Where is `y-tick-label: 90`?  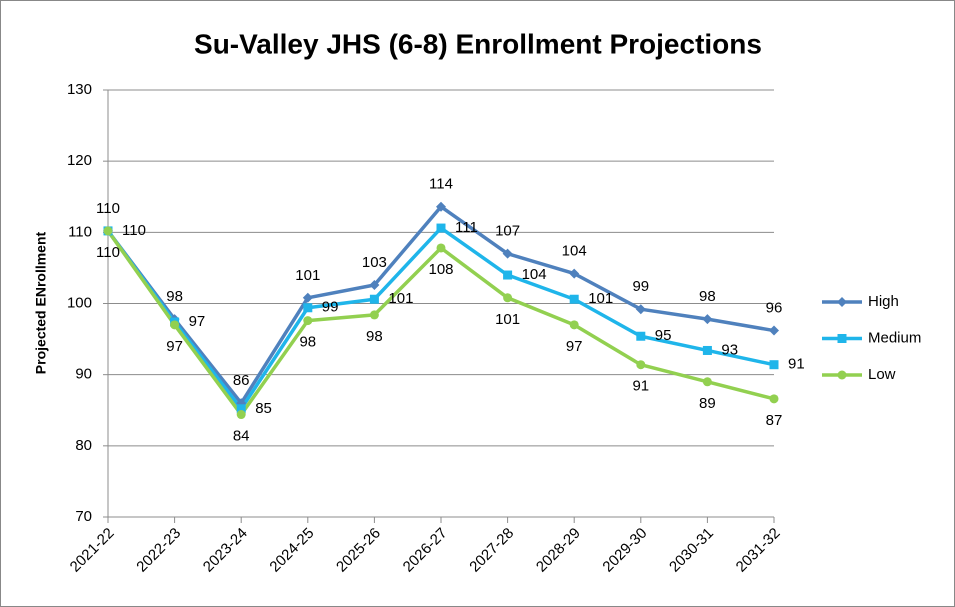 y-tick-label: 90 is located at coordinates (83, 374).